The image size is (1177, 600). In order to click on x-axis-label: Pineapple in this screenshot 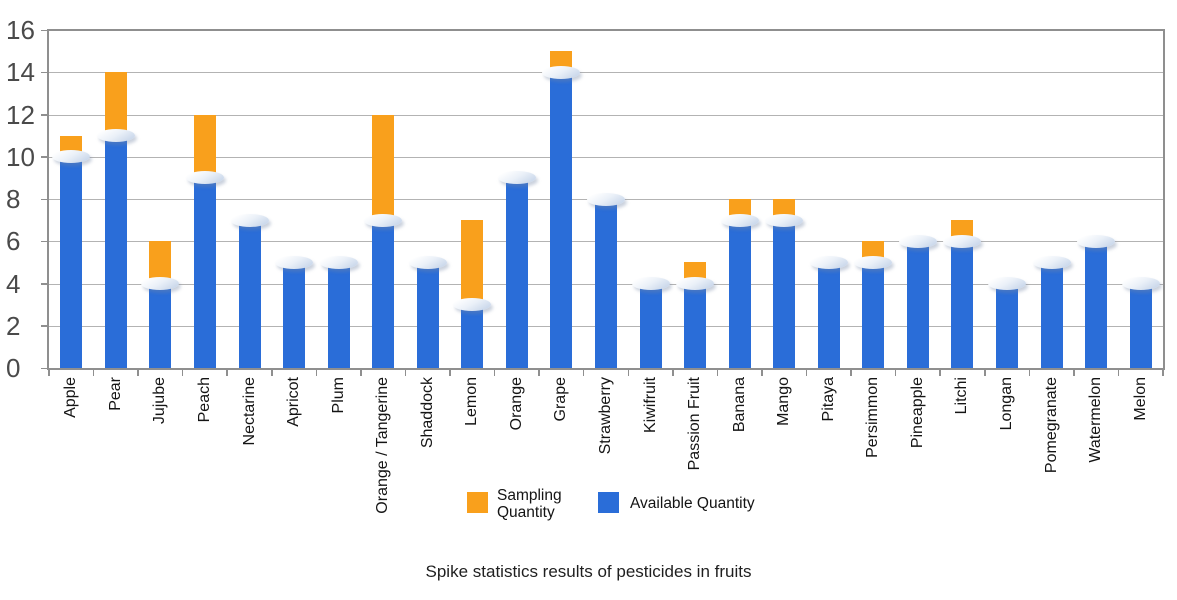, I will do `click(917, 413)`.